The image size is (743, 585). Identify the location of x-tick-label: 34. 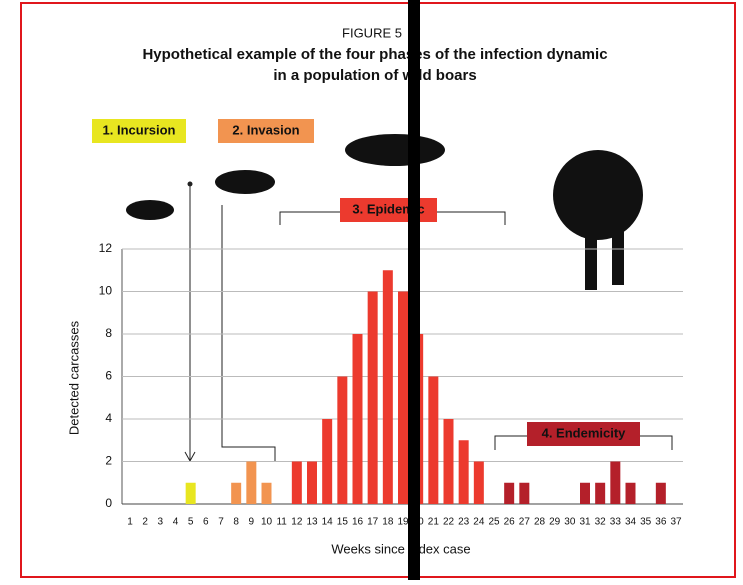
(631, 522).